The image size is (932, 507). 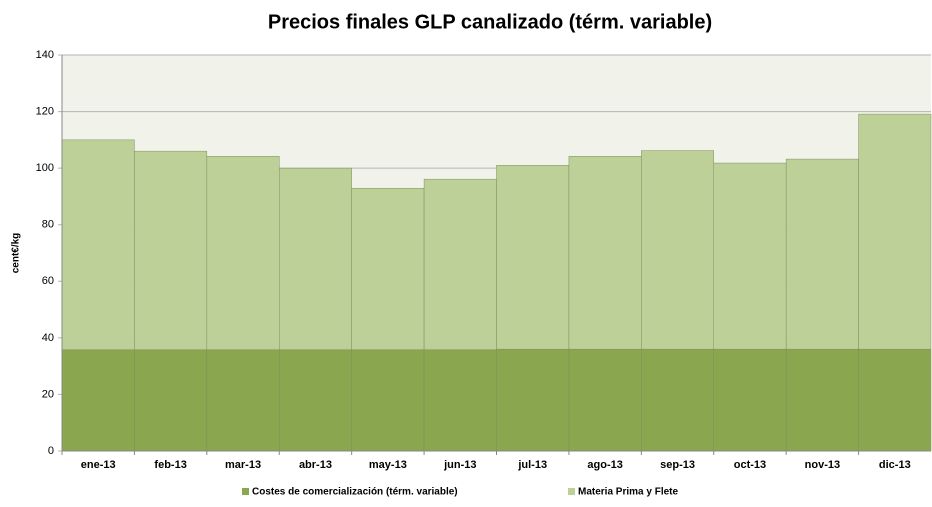 What do you see at coordinates (388, 465) in the screenshot?
I see `x-tick-label: may-13` at bounding box center [388, 465].